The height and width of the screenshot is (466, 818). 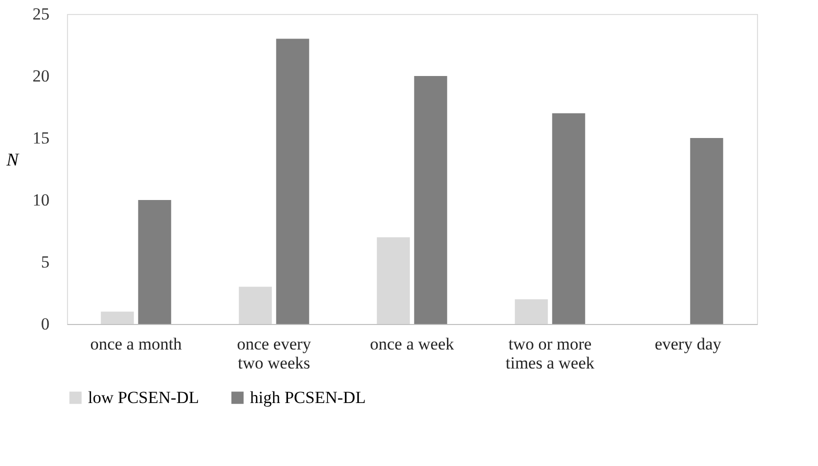 What do you see at coordinates (41, 76) in the screenshot?
I see `y-tick-label: 20` at bounding box center [41, 76].